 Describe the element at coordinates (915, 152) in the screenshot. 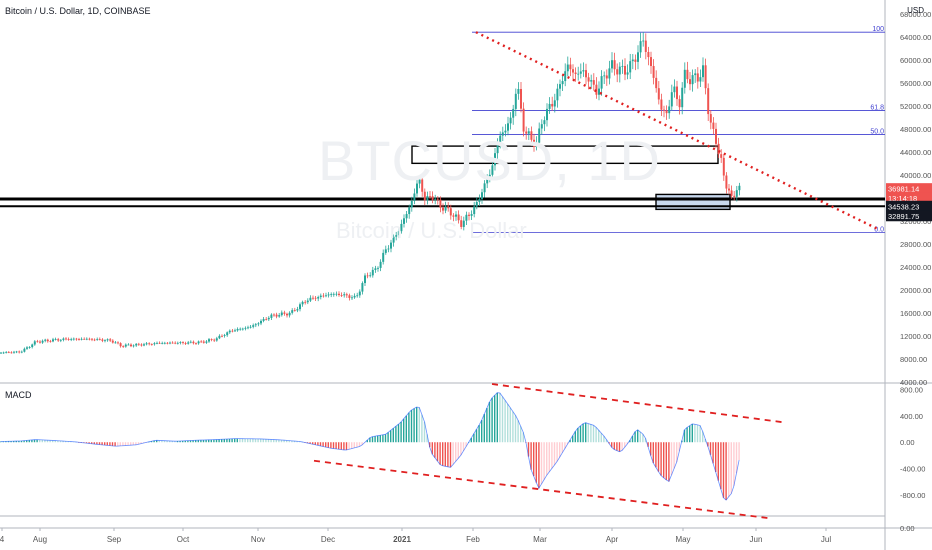

I see `price-tick-label: 44000.00` at that location.